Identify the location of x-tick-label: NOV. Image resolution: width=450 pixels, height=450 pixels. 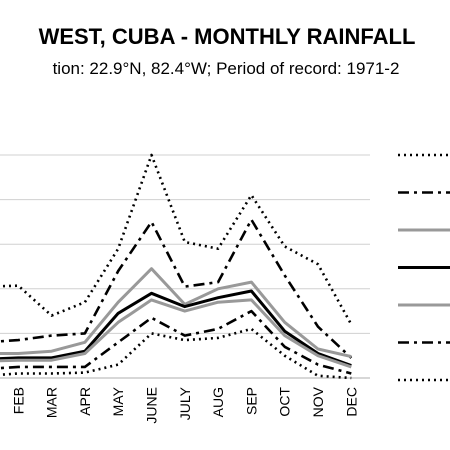
(318, 401).